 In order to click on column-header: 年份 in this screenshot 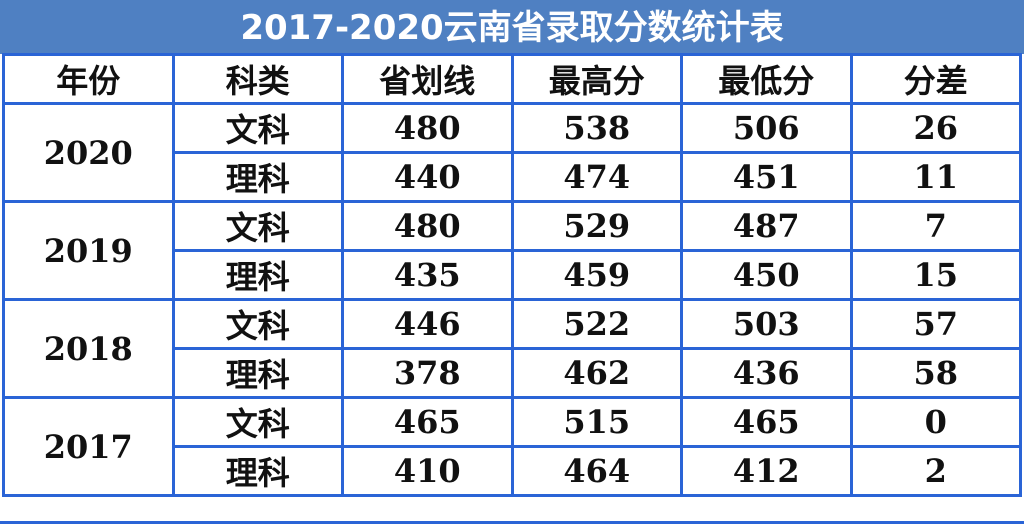, I will do `click(88, 79)`.